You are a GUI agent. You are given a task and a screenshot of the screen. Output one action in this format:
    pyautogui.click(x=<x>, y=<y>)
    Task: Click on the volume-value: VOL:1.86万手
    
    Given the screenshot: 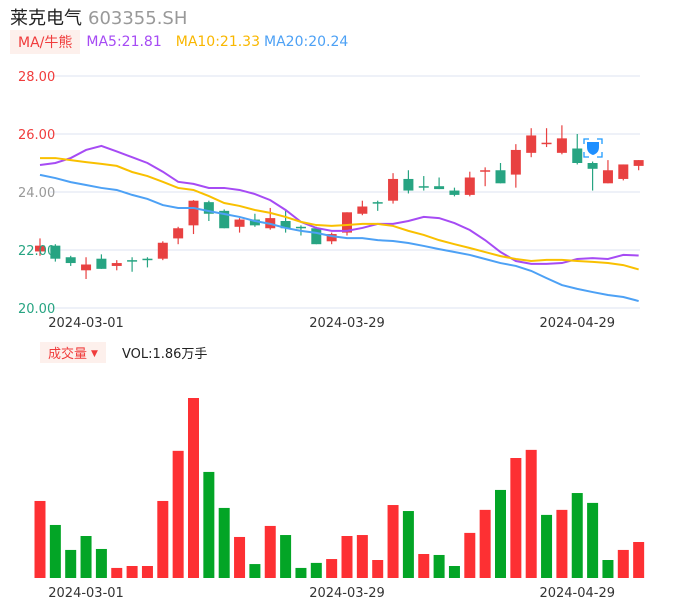 What is the action you would take?
    pyautogui.click(x=164, y=354)
    